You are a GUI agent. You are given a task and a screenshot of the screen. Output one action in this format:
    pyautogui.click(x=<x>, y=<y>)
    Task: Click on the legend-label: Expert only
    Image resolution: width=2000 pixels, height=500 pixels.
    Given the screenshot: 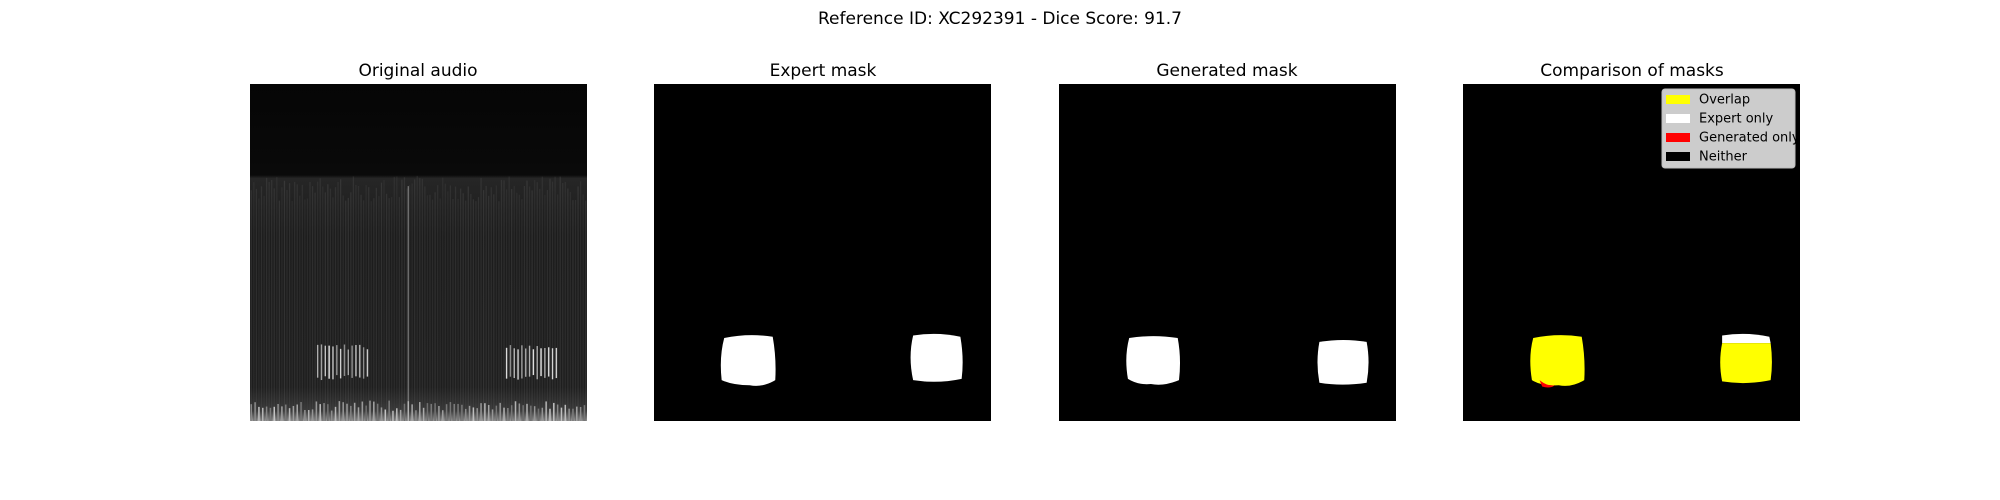 What is the action you would take?
    pyautogui.click(x=1736, y=119)
    